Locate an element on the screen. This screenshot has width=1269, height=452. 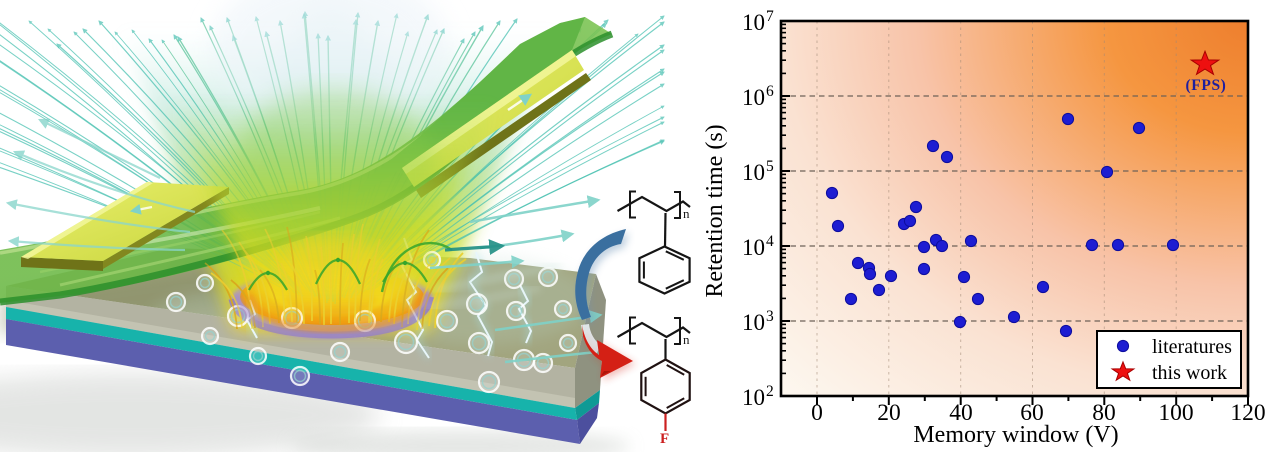
svg-text: 120 is located at coordinates (1247, 413).